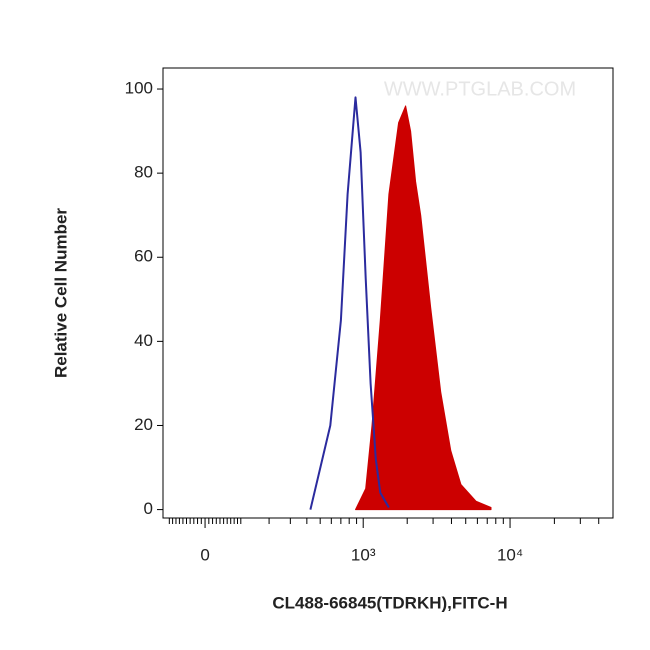  I want to click on y-tick-label: 80, so click(143, 172).